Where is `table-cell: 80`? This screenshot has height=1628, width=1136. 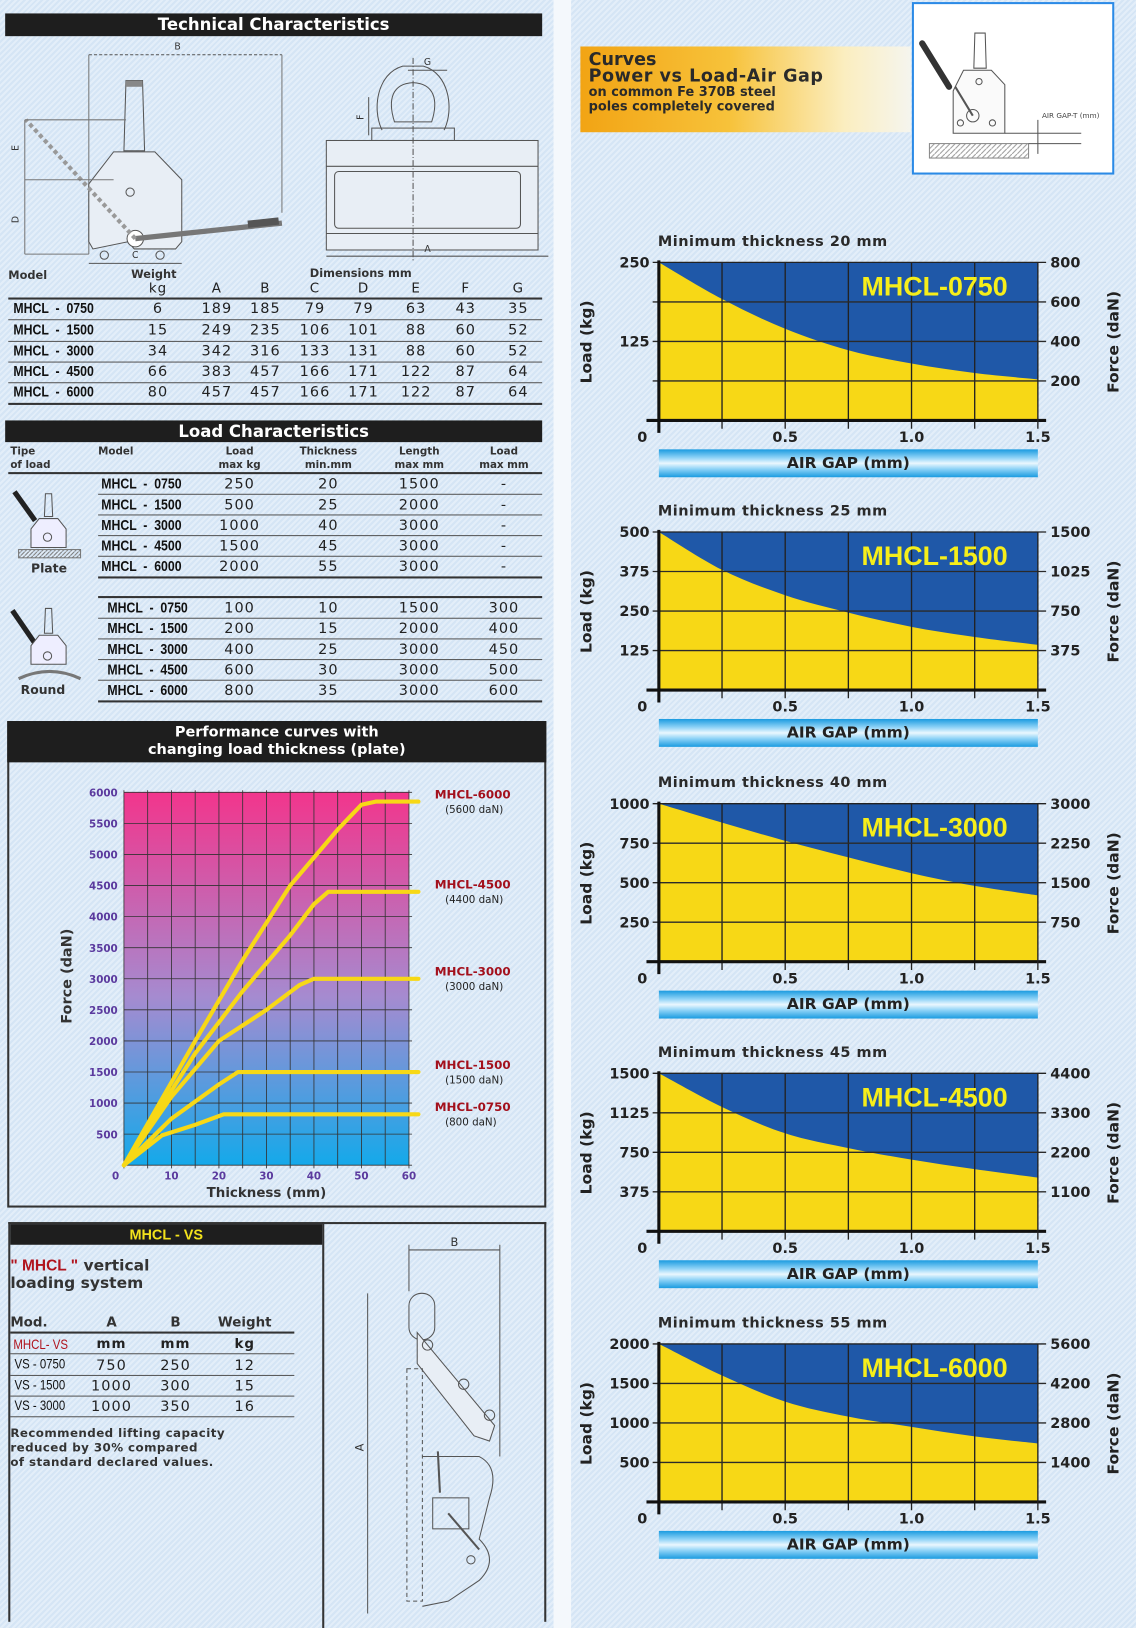 table-cell: 80 is located at coordinates (158, 392).